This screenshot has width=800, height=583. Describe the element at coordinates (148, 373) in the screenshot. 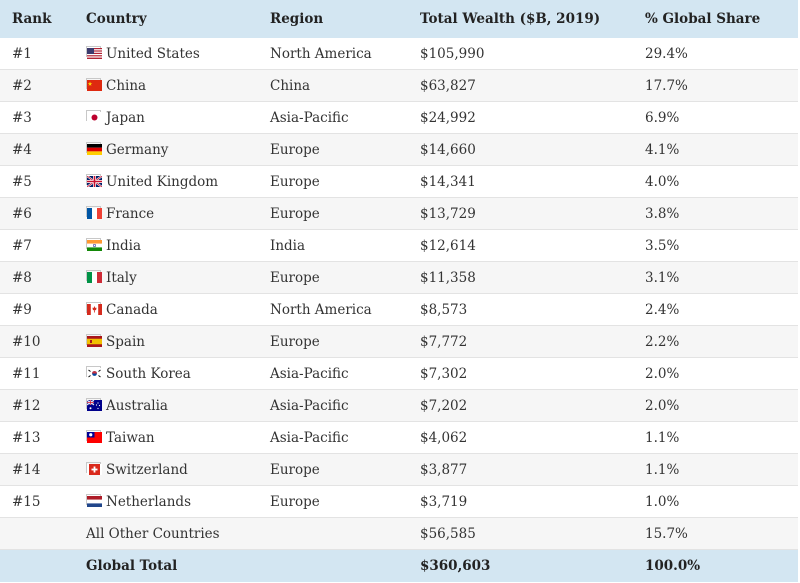

I see `country-name: South Korea` at that location.